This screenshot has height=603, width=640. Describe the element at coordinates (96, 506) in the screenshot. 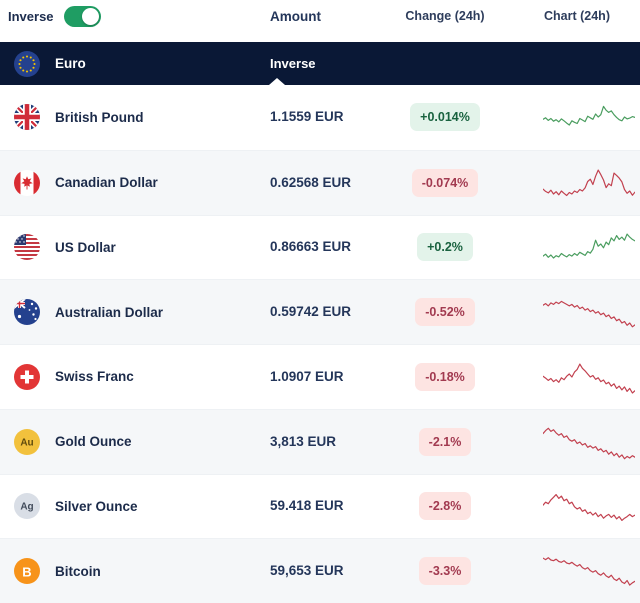

I see `currency-name: Silver Ounce` at that location.